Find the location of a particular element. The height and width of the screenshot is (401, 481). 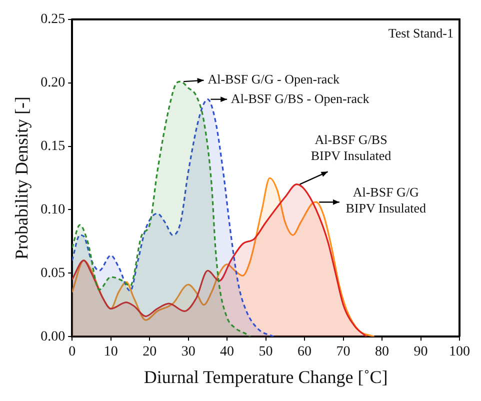

series-label: Al-BSF G/G BIPV Insulated is located at coordinates (386, 200).